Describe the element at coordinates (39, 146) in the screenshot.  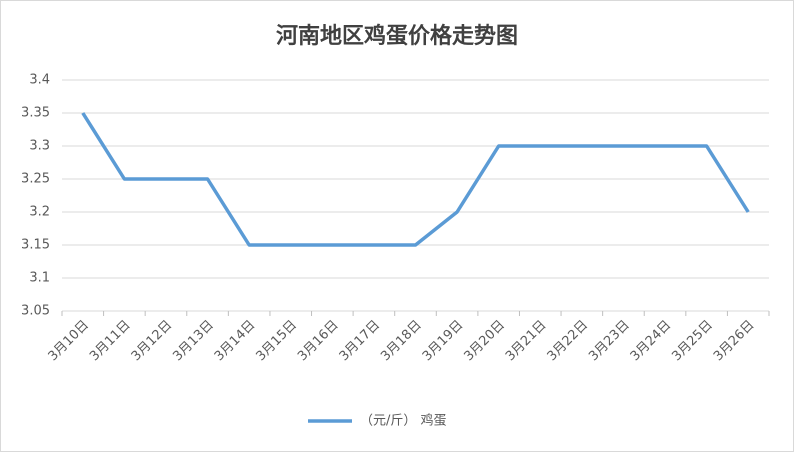
I see `y-tick-label: 3.3` at that location.